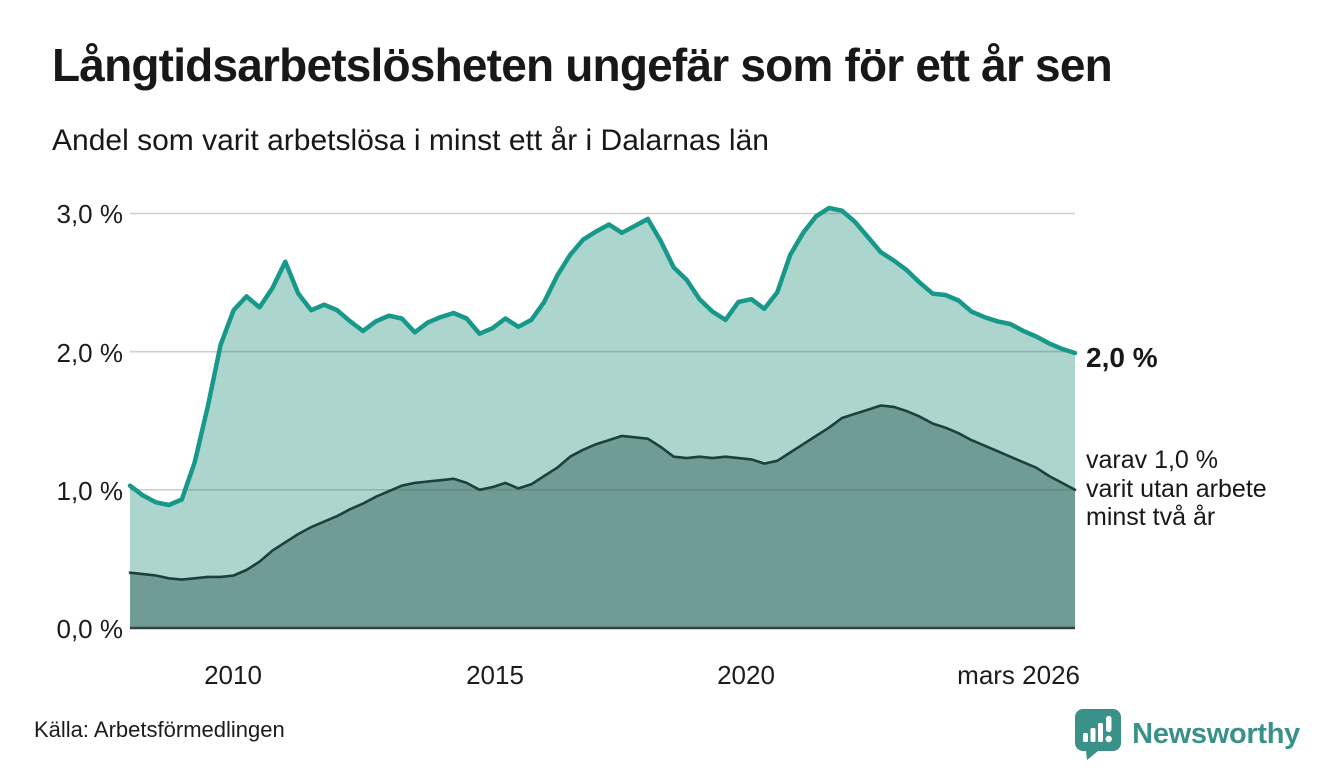 The image size is (1340, 780). What do you see at coordinates (1018, 675) in the screenshot?
I see `x-axis-tick-mars-2026: mars 2026` at bounding box center [1018, 675].